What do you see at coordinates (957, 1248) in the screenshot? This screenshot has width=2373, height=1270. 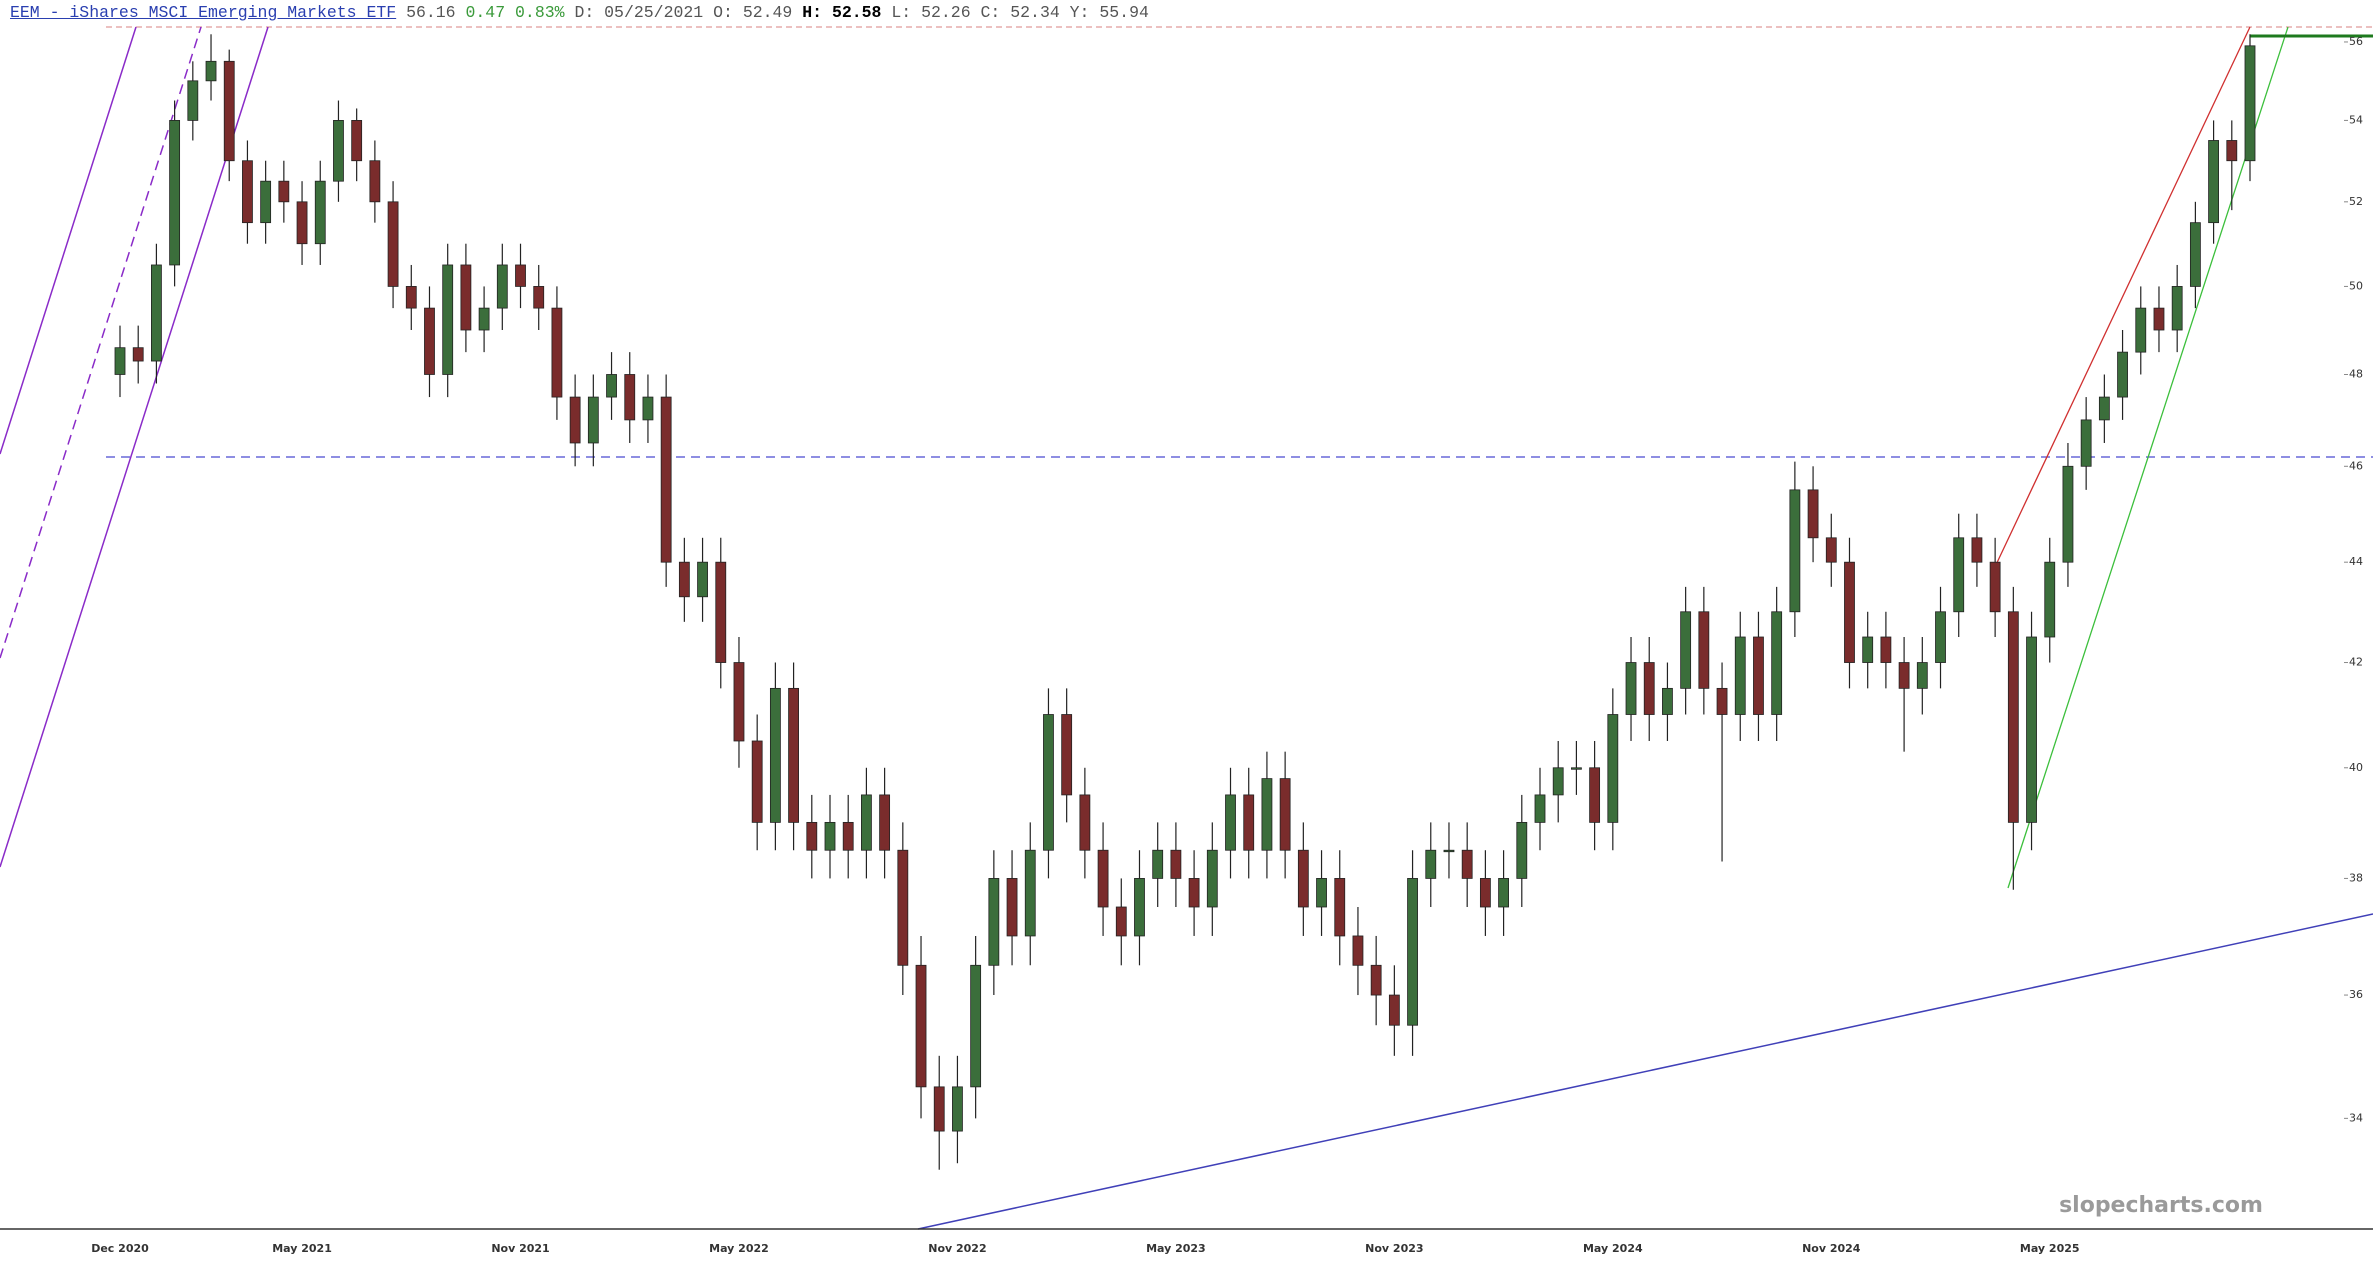 I see `x-tick-label: Nov 2022` at bounding box center [957, 1248].